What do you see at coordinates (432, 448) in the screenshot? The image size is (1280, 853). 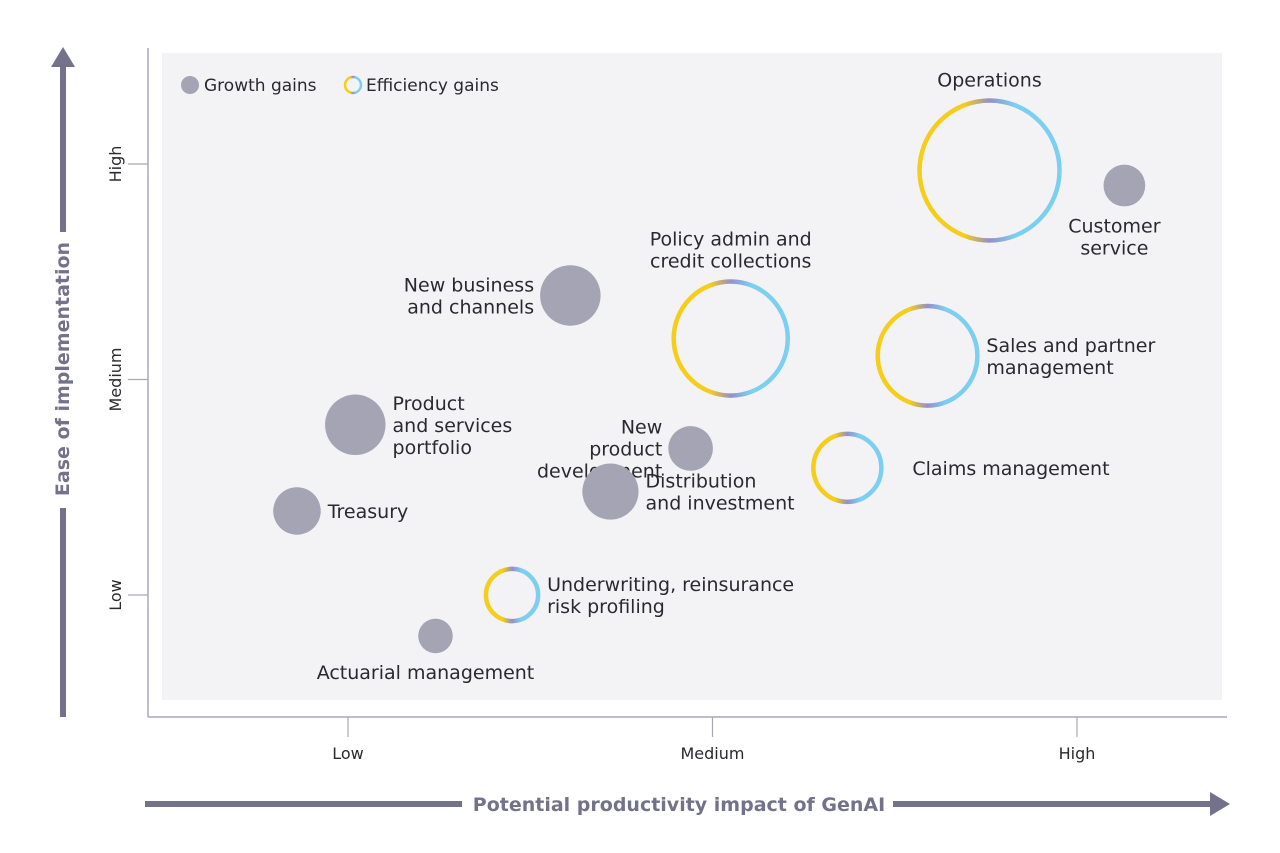 I see `bubble-label: portfolio` at bounding box center [432, 448].